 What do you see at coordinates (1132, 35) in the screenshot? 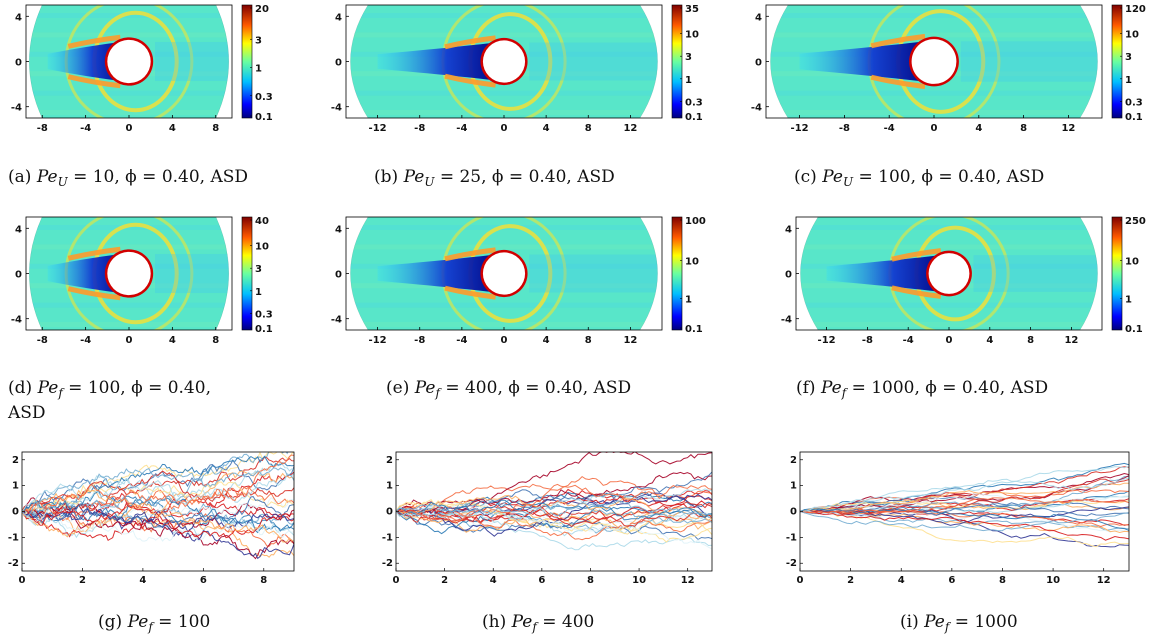
I see `colorbar-label-c: 10` at bounding box center [1132, 35].